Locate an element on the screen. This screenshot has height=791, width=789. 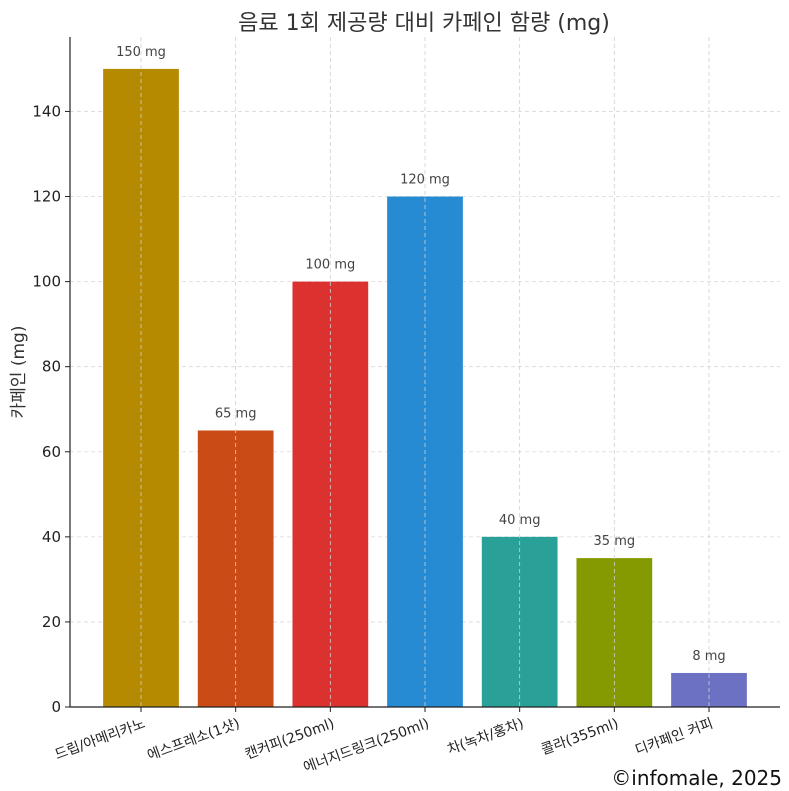
y-tick-label: 120 is located at coordinates (46, 197).